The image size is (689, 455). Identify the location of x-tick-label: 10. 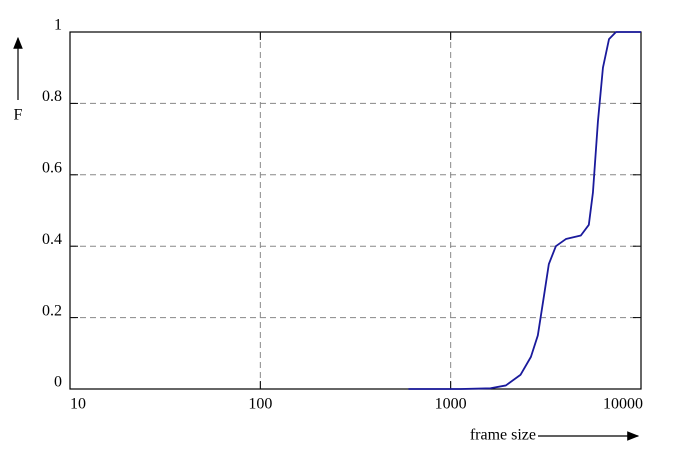
(78, 404).